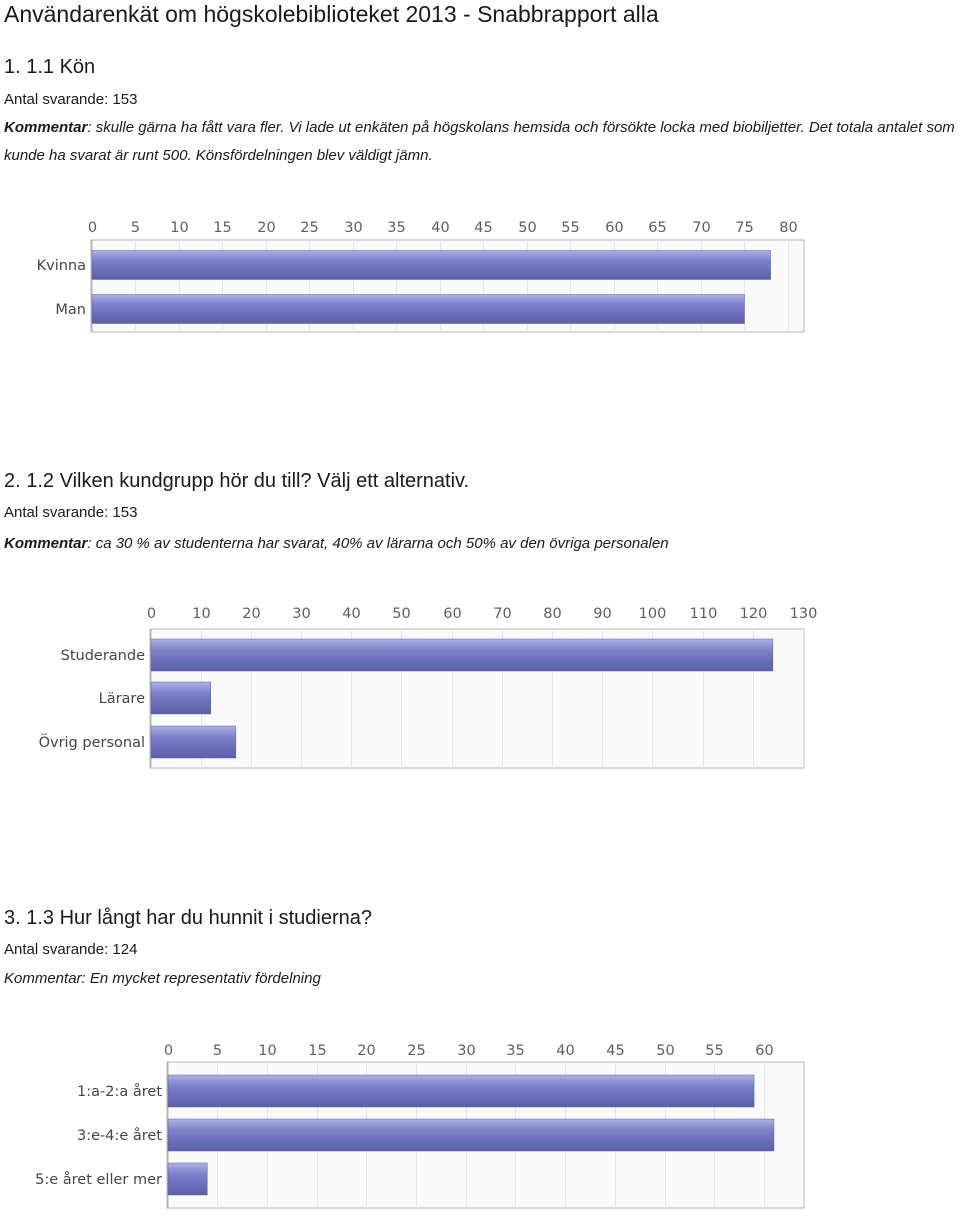  What do you see at coordinates (119, 1135) in the screenshot?
I see `category-label: 3:e-4:e året` at bounding box center [119, 1135].